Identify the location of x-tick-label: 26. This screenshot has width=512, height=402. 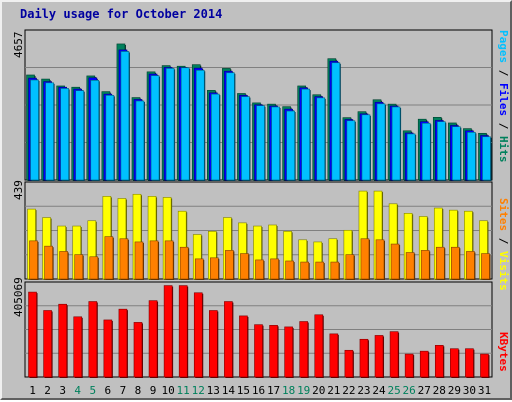
(409, 390).